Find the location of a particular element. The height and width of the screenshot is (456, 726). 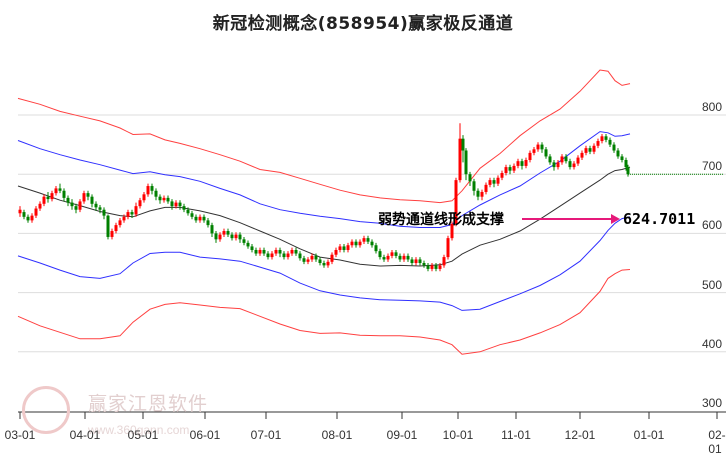

annotation-arrow is located at coordinates (571, 219).